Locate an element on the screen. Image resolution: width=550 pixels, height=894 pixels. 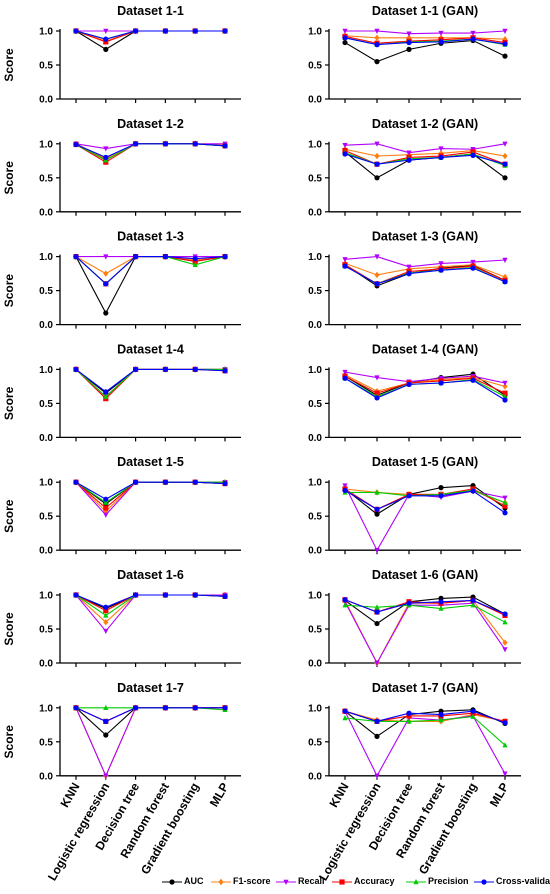
y-axis-label: Score is located at coordinates (9, 516).